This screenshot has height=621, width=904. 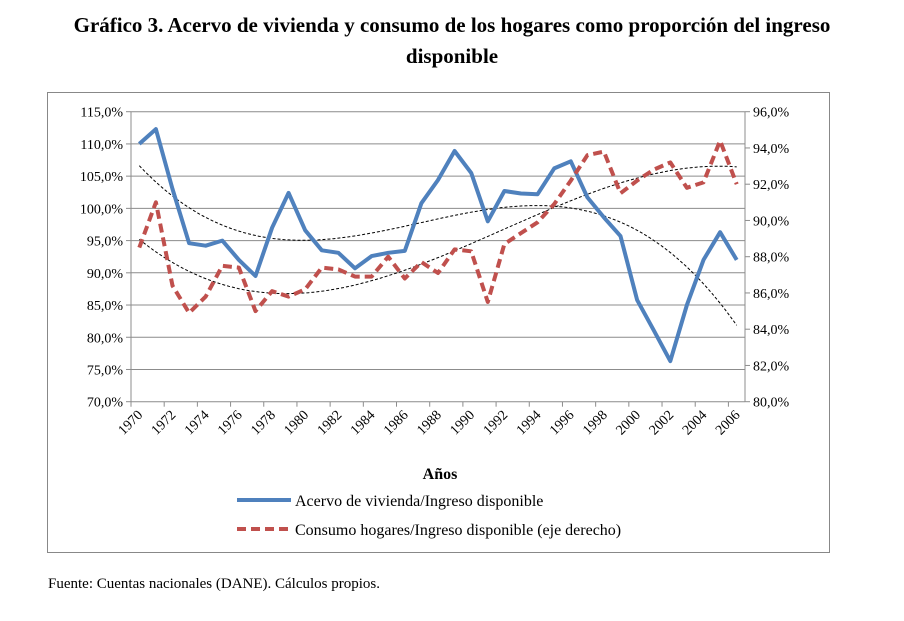 I want to click on left-tick-label: 75,0%, so click(x=105, y=370).